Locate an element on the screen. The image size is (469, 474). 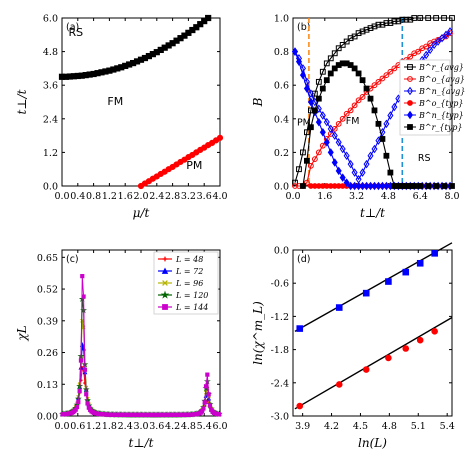
y-tick-label: -3.0 is located at coordinates (280, 417).